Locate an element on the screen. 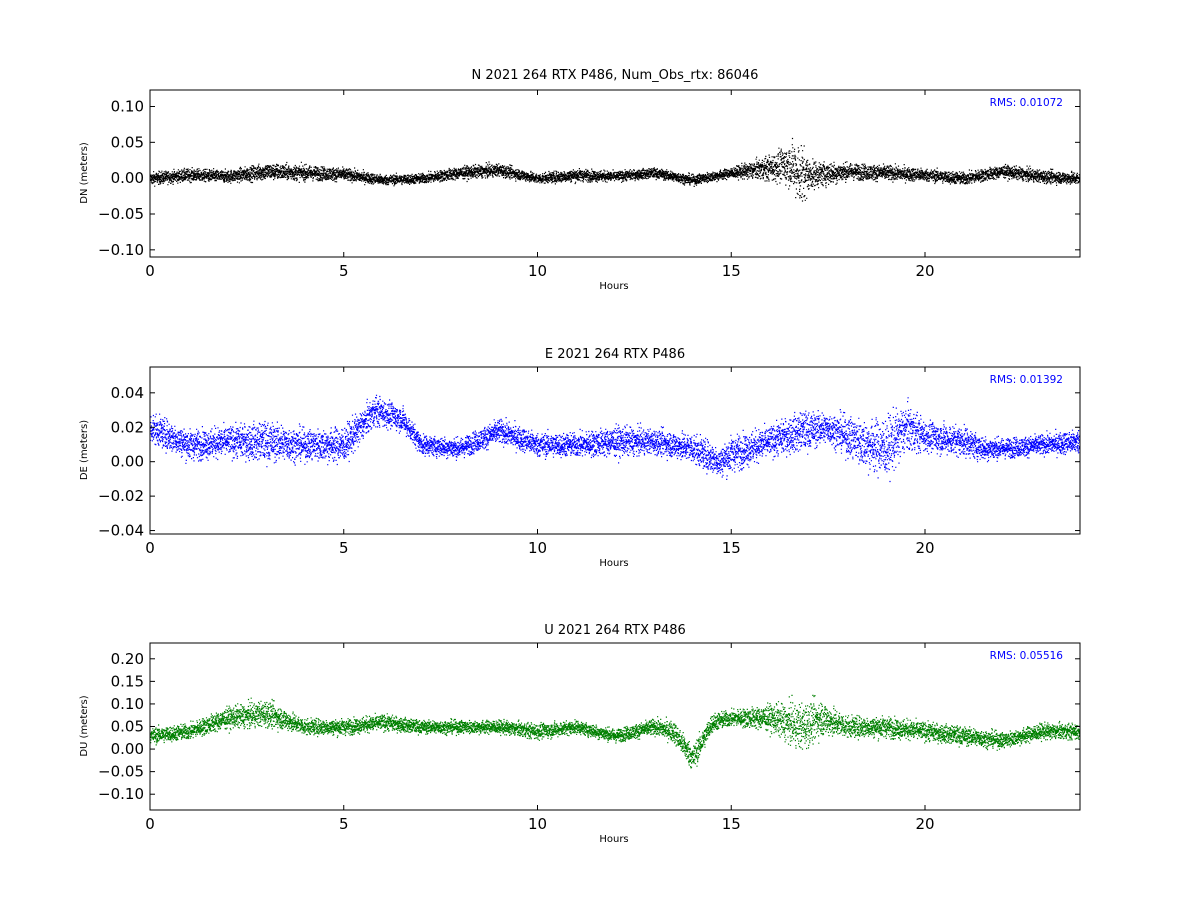 This screenshot has height=900, width=1200. panel-up-series-0-markers is located at coordinates (615, 731).